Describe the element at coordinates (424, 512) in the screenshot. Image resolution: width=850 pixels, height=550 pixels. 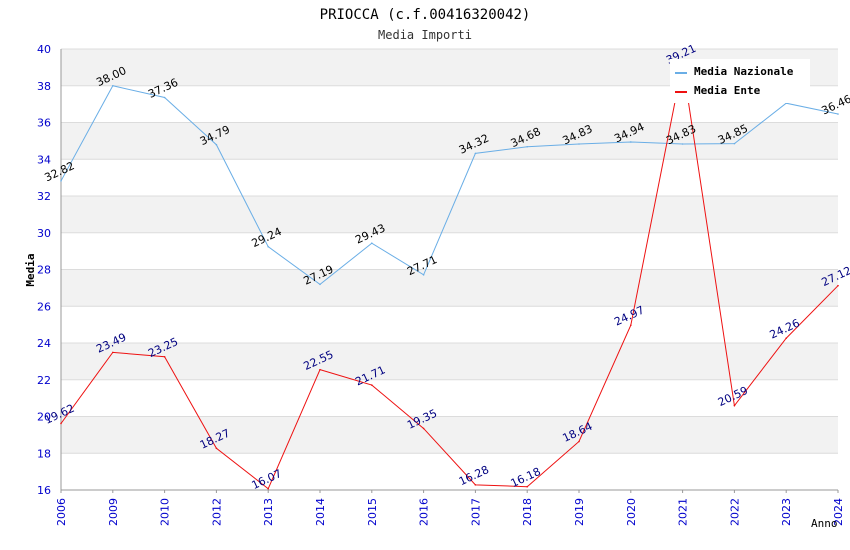
I see `x-tick-label: 2016` at that location.